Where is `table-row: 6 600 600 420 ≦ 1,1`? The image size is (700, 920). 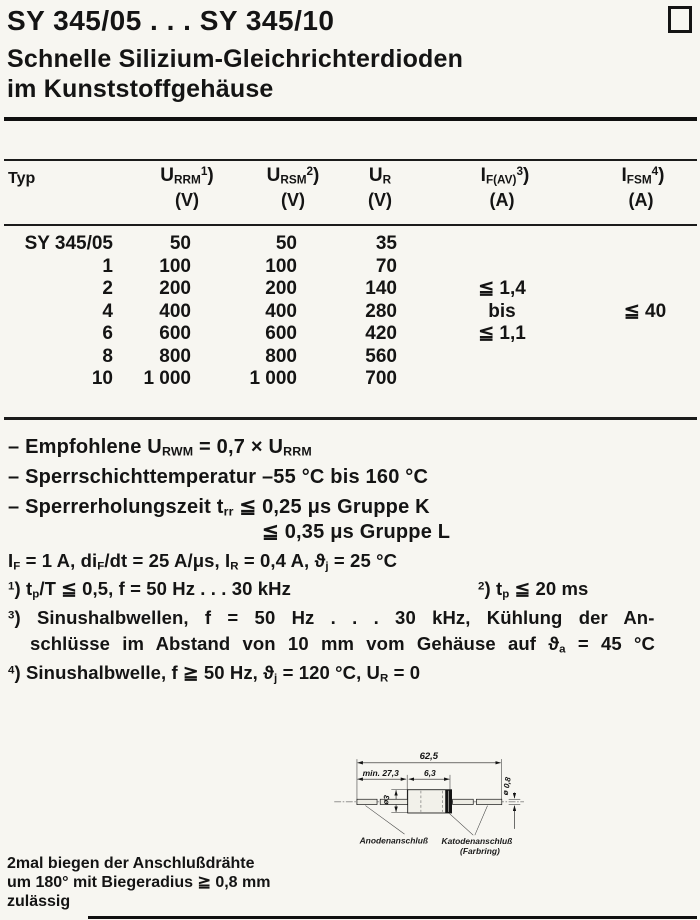
table-row: 6 600 600 420 ≦ 1,1 is located at coordinates (350, 334).